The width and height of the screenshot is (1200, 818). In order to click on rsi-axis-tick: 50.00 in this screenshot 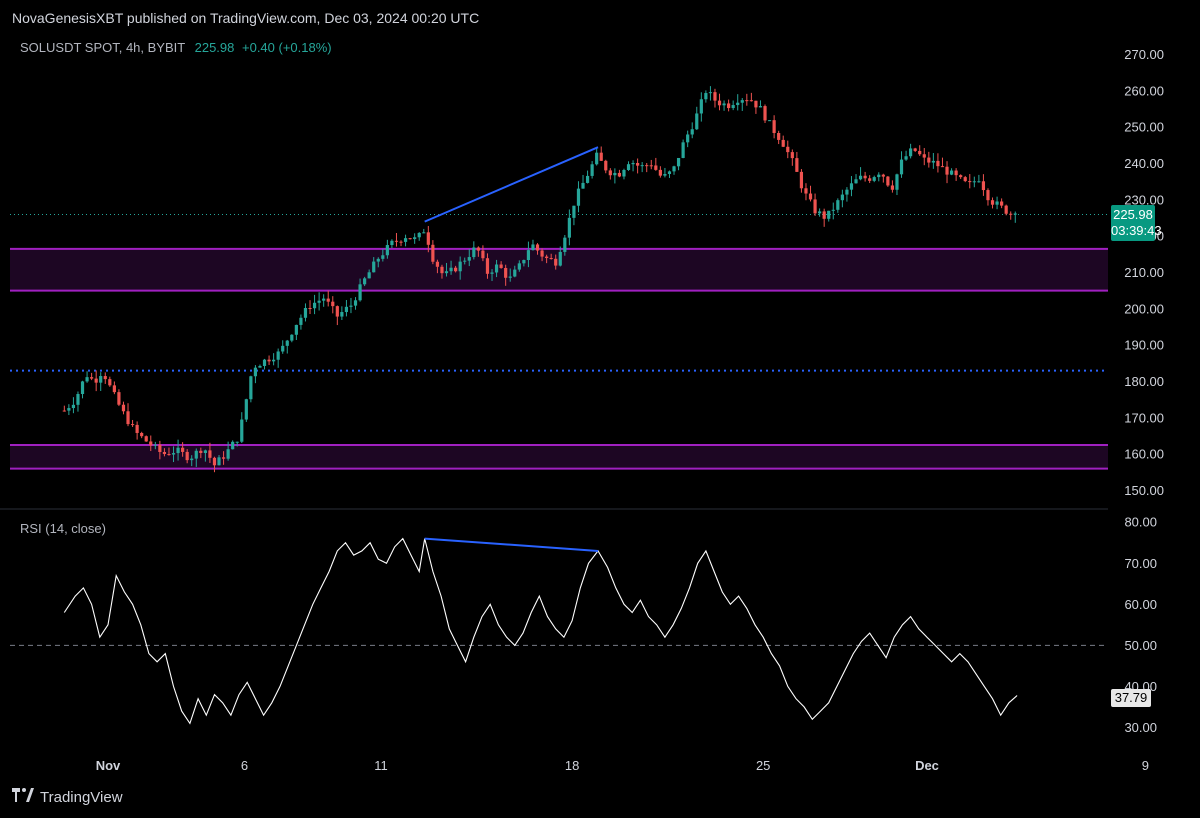, I will do `click(1140, 645)`.